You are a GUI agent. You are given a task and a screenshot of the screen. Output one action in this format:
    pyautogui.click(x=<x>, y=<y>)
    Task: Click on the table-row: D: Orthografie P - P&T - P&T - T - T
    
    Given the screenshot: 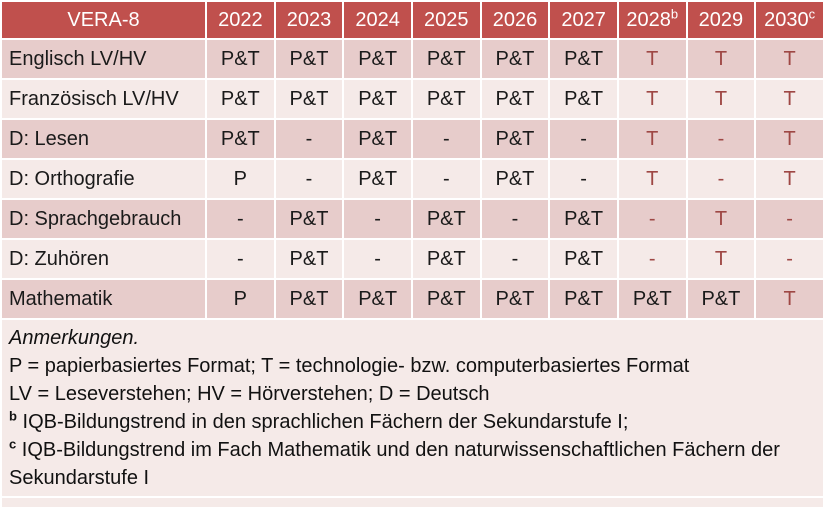 What is the action you would take?
    pyautogui.click(x=412, y=179)
    